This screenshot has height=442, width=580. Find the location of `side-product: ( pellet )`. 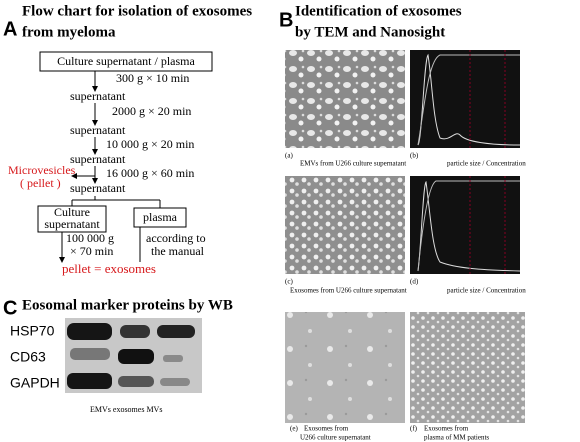

side-product: ( pellet ) is located at coordinates (40, 183).